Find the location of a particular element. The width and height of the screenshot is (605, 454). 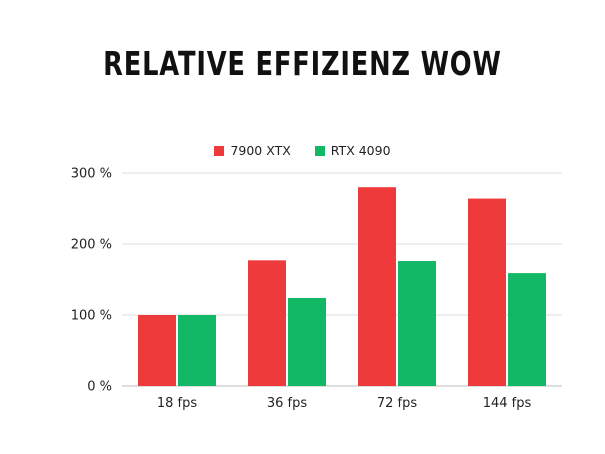

y-tick-label: 0 % is located at coordinates (99, 387).